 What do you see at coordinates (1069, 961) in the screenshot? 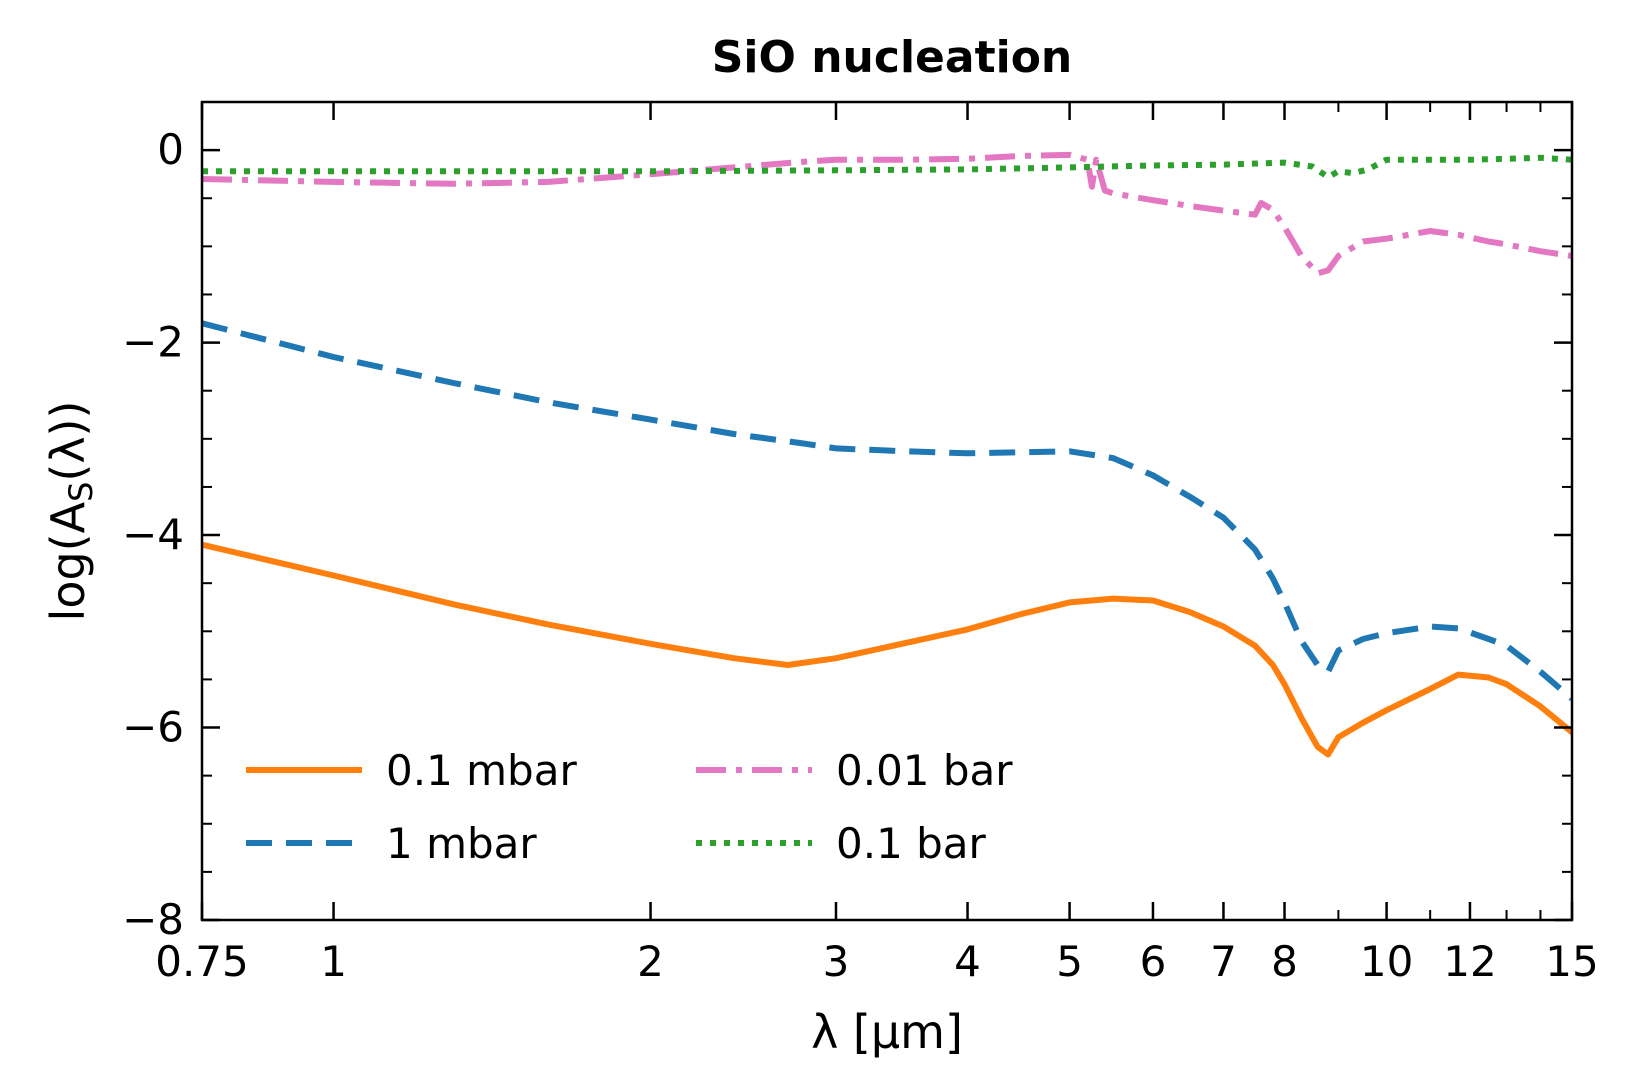
I see `x-tick-label: 5` at bounding box center [1069, 961].